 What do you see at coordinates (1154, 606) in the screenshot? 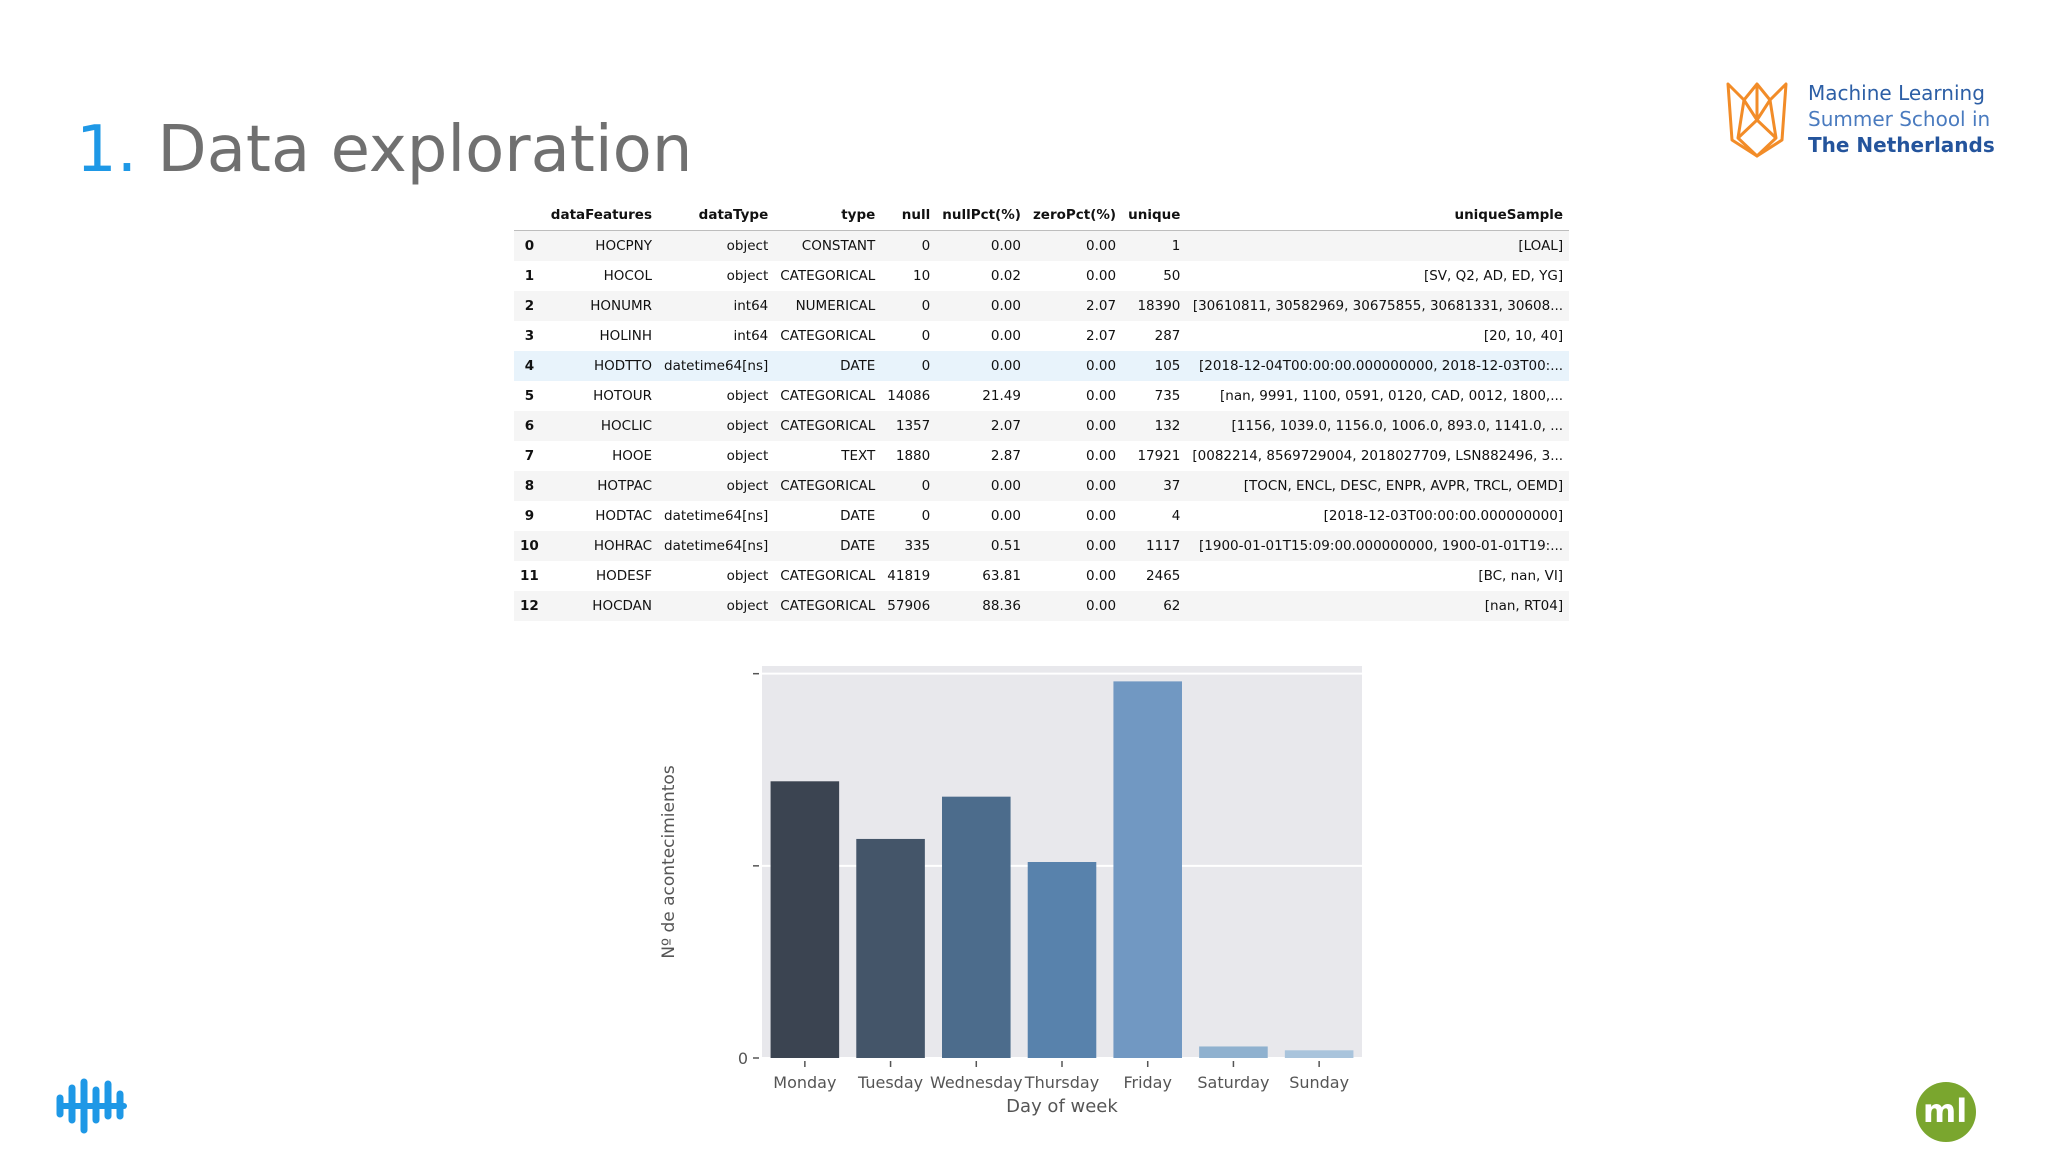
I see `table-cell: 62` at bounding box center [1154, 606].